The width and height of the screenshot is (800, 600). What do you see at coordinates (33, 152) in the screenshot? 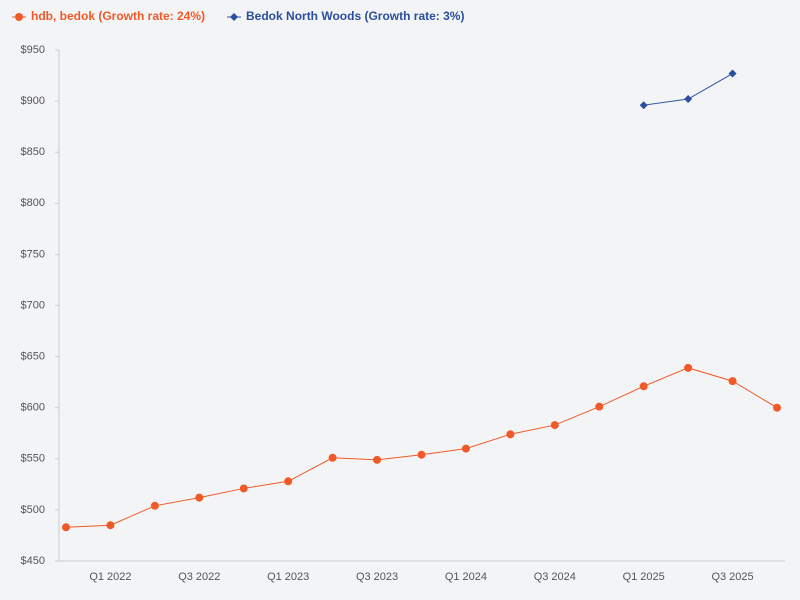
I see `y-tick-label: $850` at bounding box center [33, 152].